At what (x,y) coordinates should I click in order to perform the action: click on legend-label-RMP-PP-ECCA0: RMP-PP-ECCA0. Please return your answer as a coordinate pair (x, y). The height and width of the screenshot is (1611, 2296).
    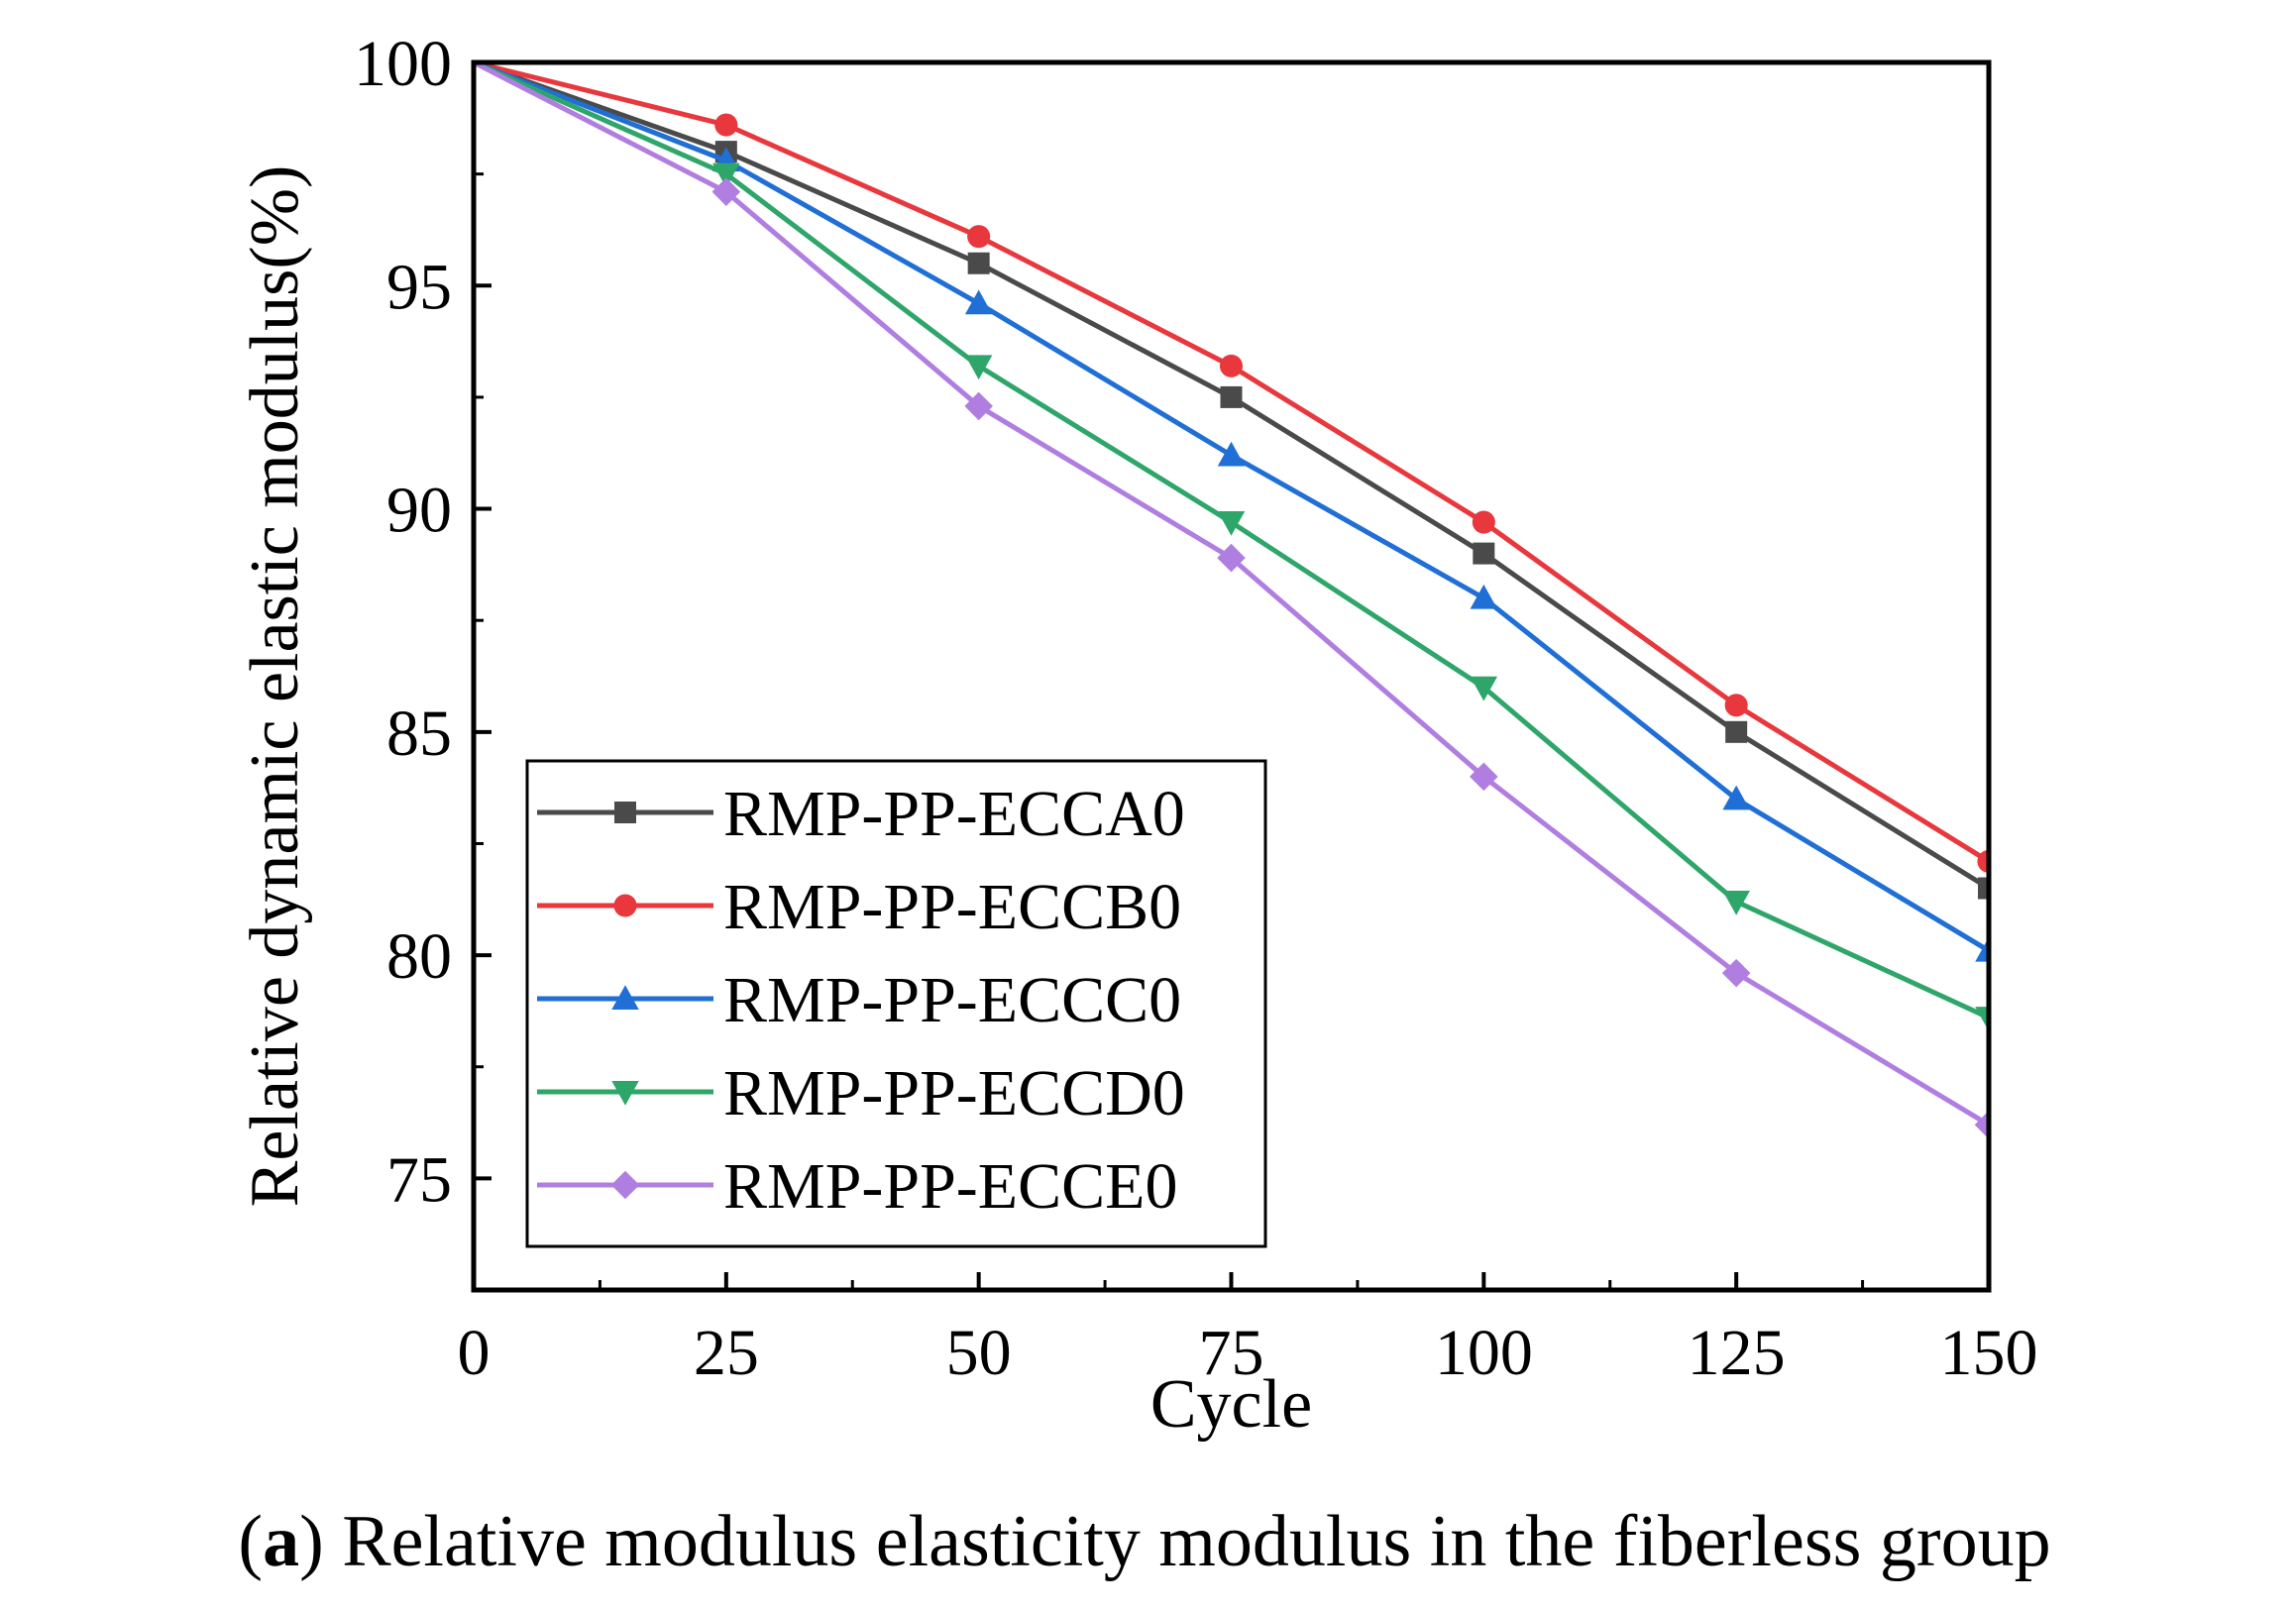
    Looking at the image, I should click on (954, 814).